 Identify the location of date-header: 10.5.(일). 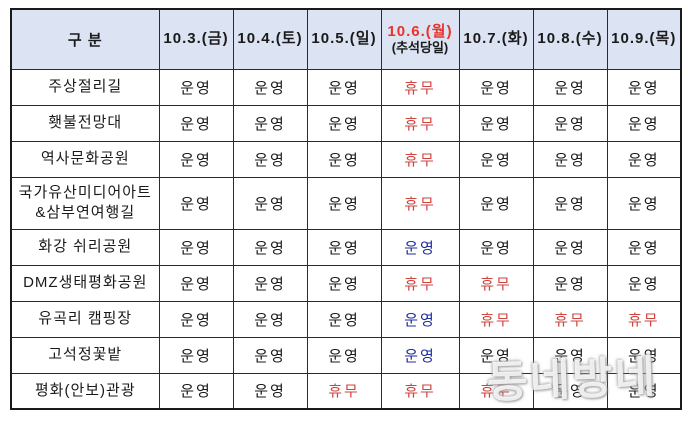
(344, 39).